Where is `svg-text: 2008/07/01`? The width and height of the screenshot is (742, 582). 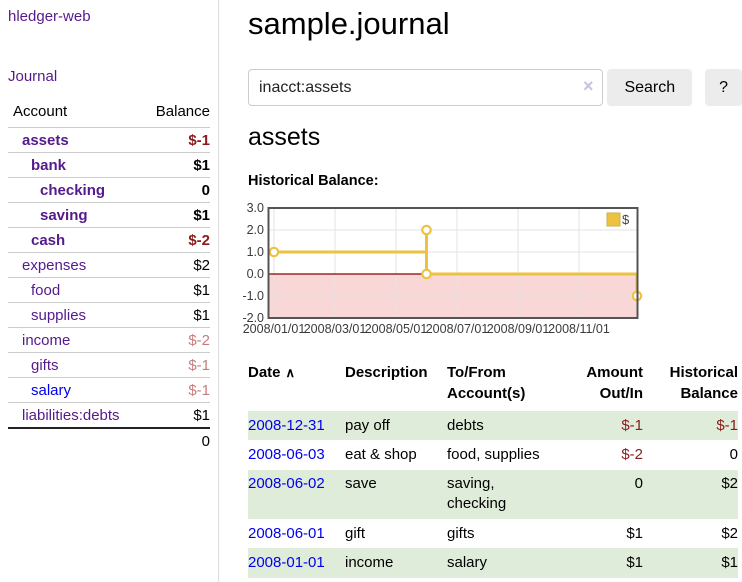
svg-text: 2008/07/01 is located at coordinates (457, 329).